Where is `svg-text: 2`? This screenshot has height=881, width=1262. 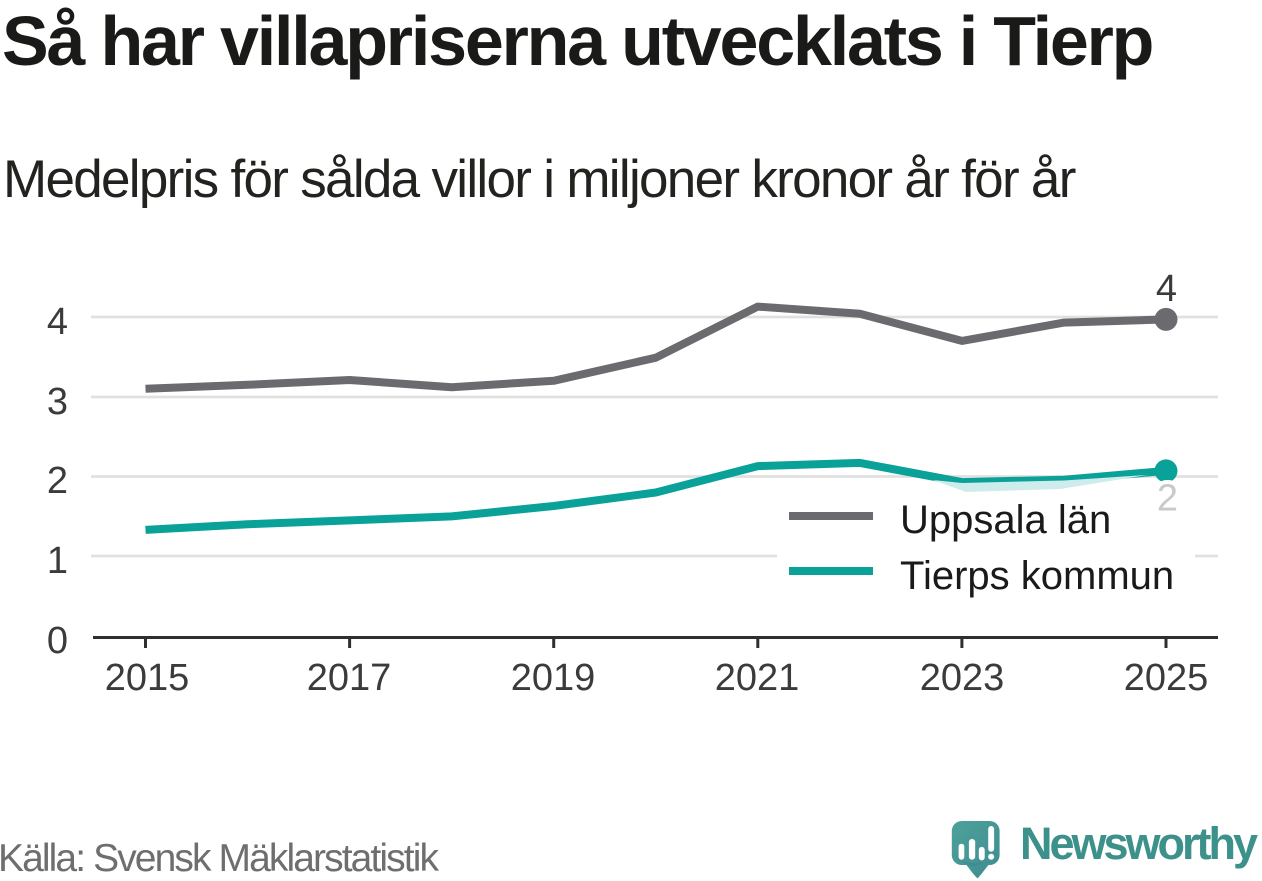 svg-text: 2 is located at coordinates (1167, 499).